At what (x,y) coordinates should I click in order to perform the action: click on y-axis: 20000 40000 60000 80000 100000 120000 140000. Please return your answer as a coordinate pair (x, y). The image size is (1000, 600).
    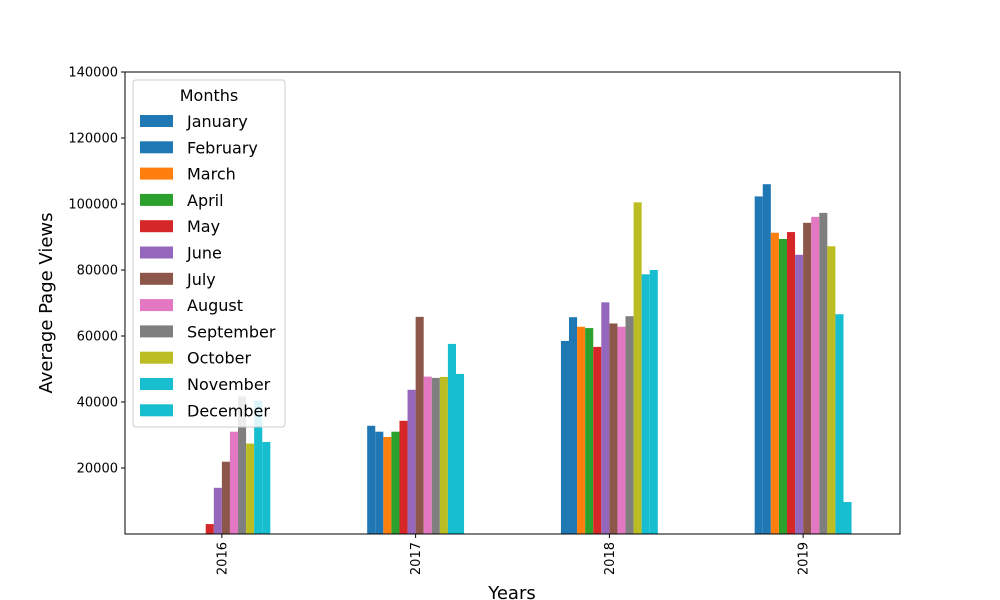
    Looking at the image, I should click on (96, 271).